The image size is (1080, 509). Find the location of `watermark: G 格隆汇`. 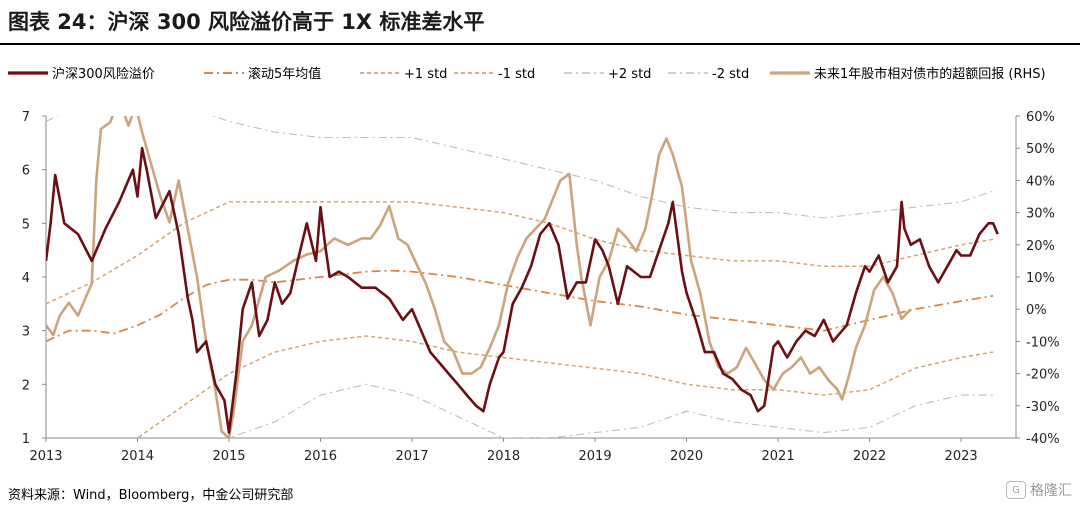

watermark: G 格隆汇 is located at coordinates (1039, 490).